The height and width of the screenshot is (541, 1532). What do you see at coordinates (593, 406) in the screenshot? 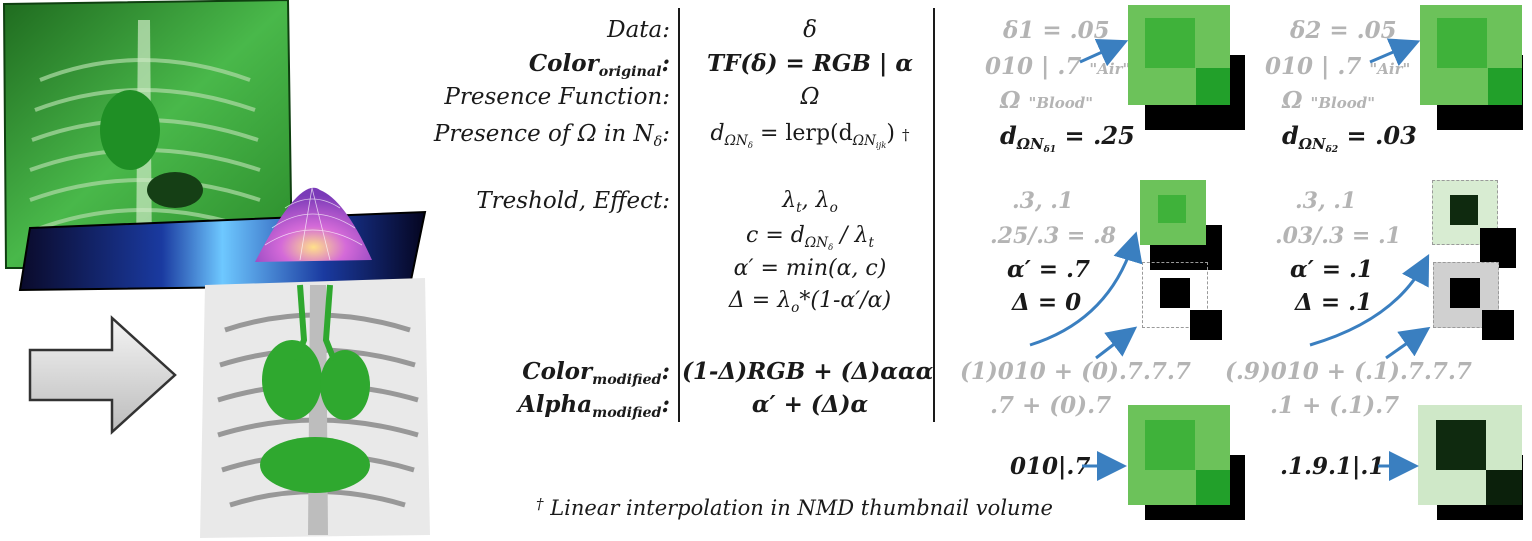
I see `label-alpha-modified: Alphamodified:` at bounding box center [593, 406].